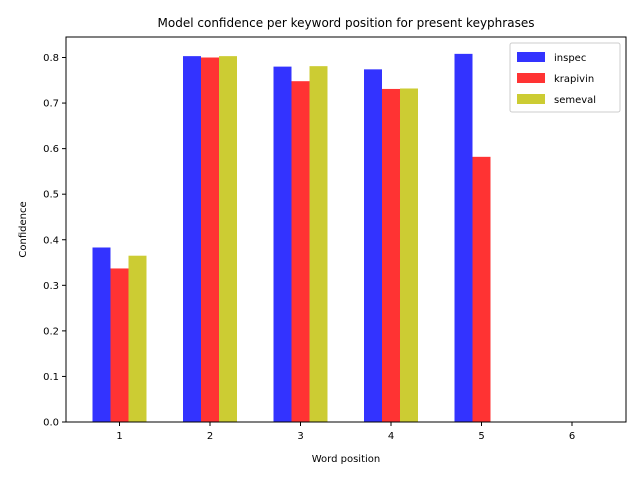 This screenshot has height=480, width=640. I want to click on y-tick-label: 0.2, so click(51, 331).